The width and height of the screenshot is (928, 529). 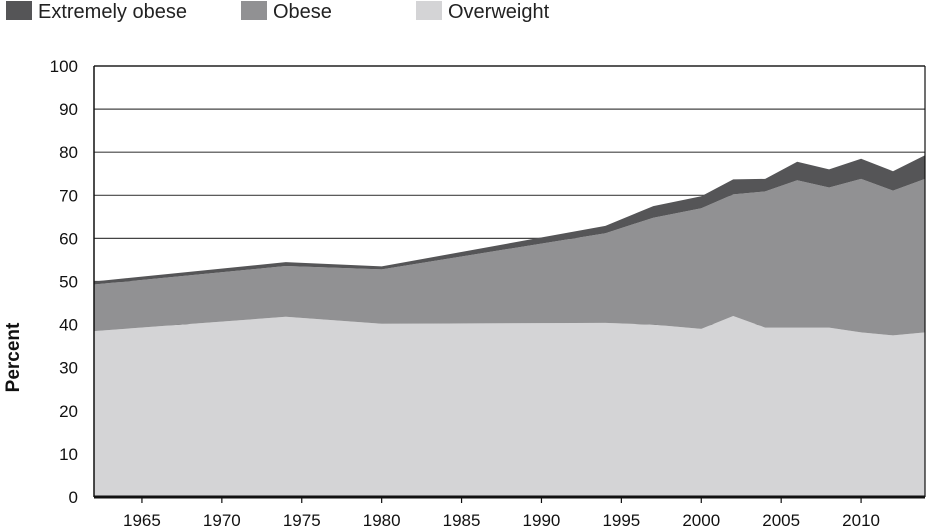 I want to click on x-tick-label-2000: 2000, so click(x=701, y=520).